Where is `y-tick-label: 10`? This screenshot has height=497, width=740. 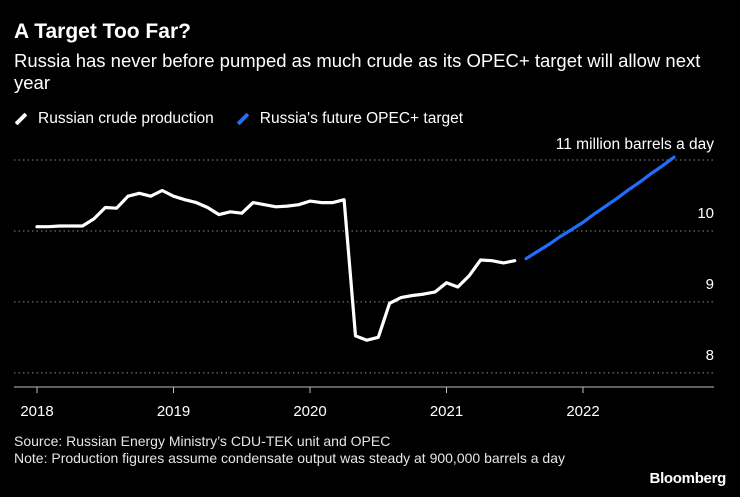
y-tick-label: 10 is located at coordinates (705, 213).